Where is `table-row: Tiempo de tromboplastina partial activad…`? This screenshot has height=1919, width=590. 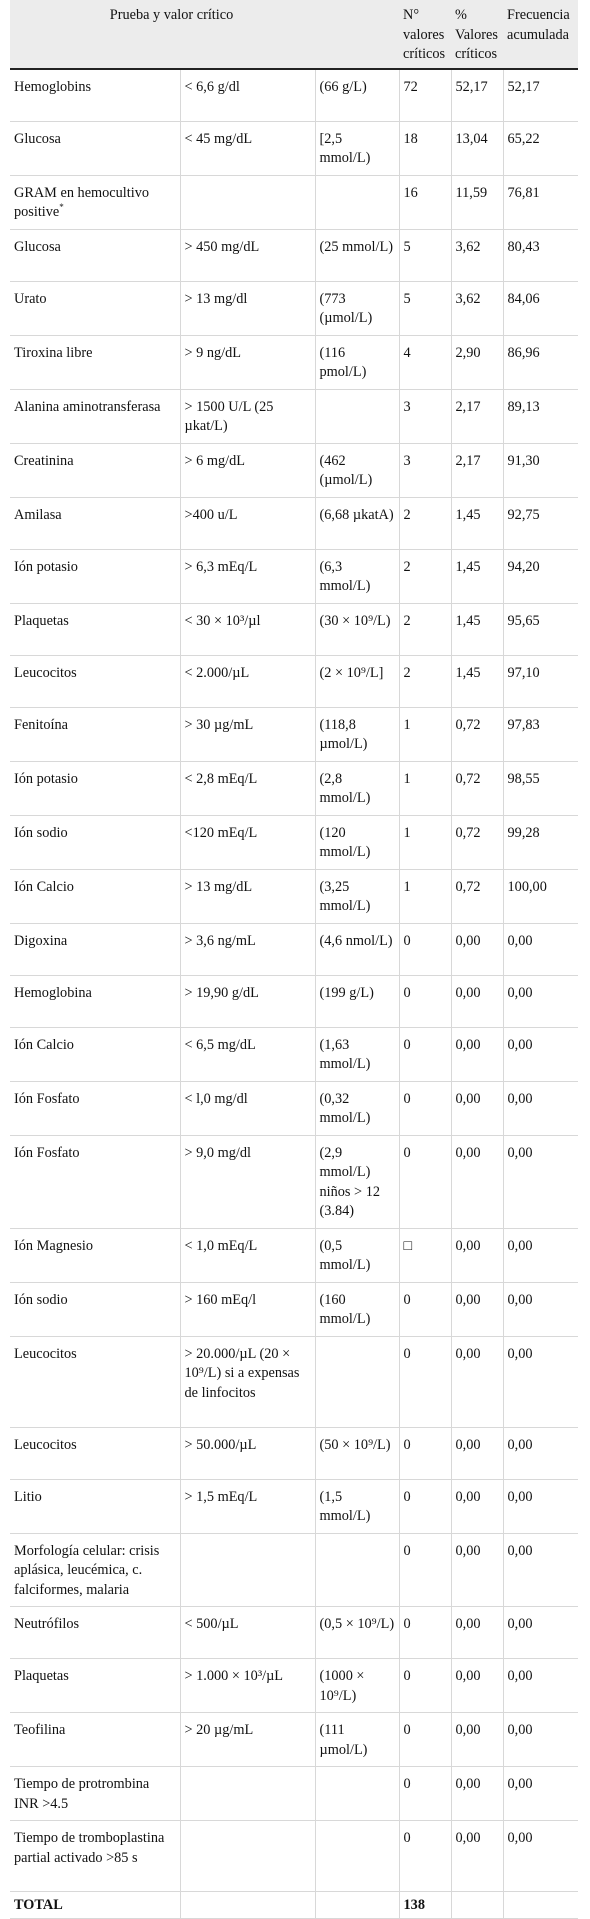 table-row: Tiempo de tromboplastina partial activad… is located at coordinates (294, 1856).